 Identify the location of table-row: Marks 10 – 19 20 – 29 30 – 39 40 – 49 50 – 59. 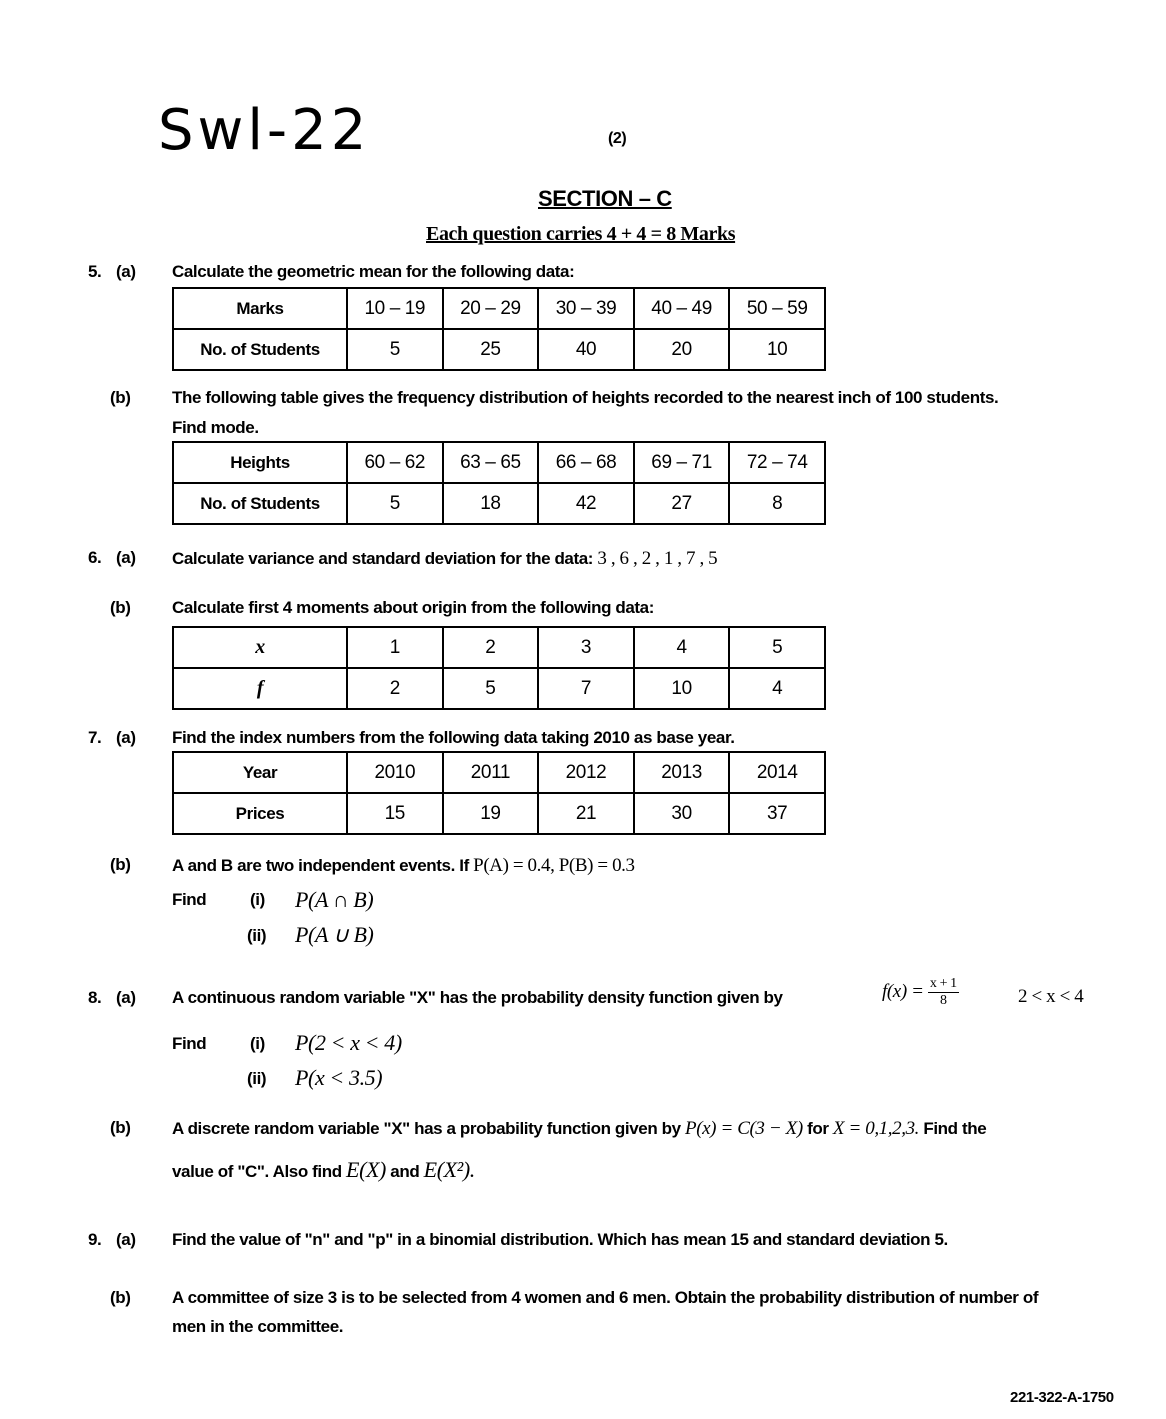
(499, 308).